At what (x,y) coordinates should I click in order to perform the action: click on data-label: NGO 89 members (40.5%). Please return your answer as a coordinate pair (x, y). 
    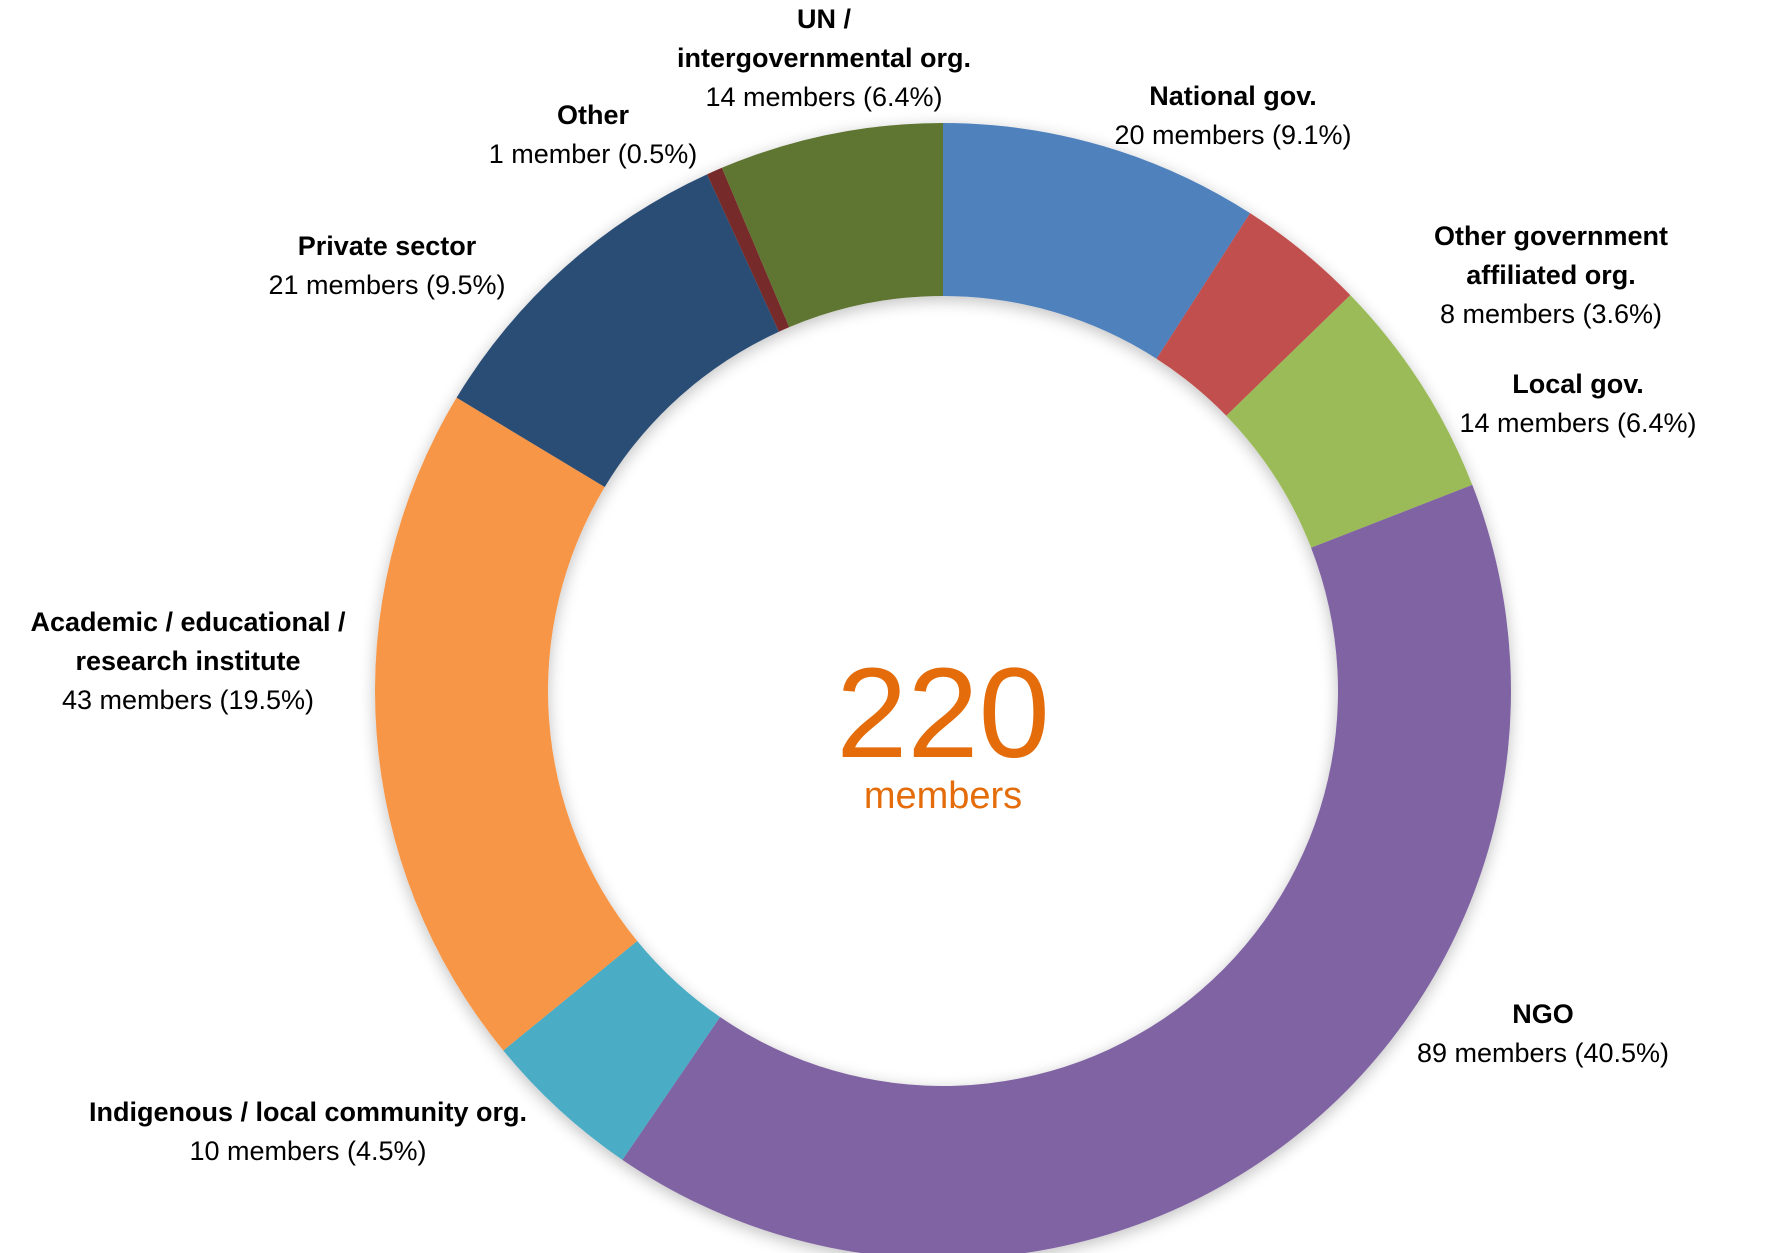
    Looking at the image, I should click on (1543, 1034).